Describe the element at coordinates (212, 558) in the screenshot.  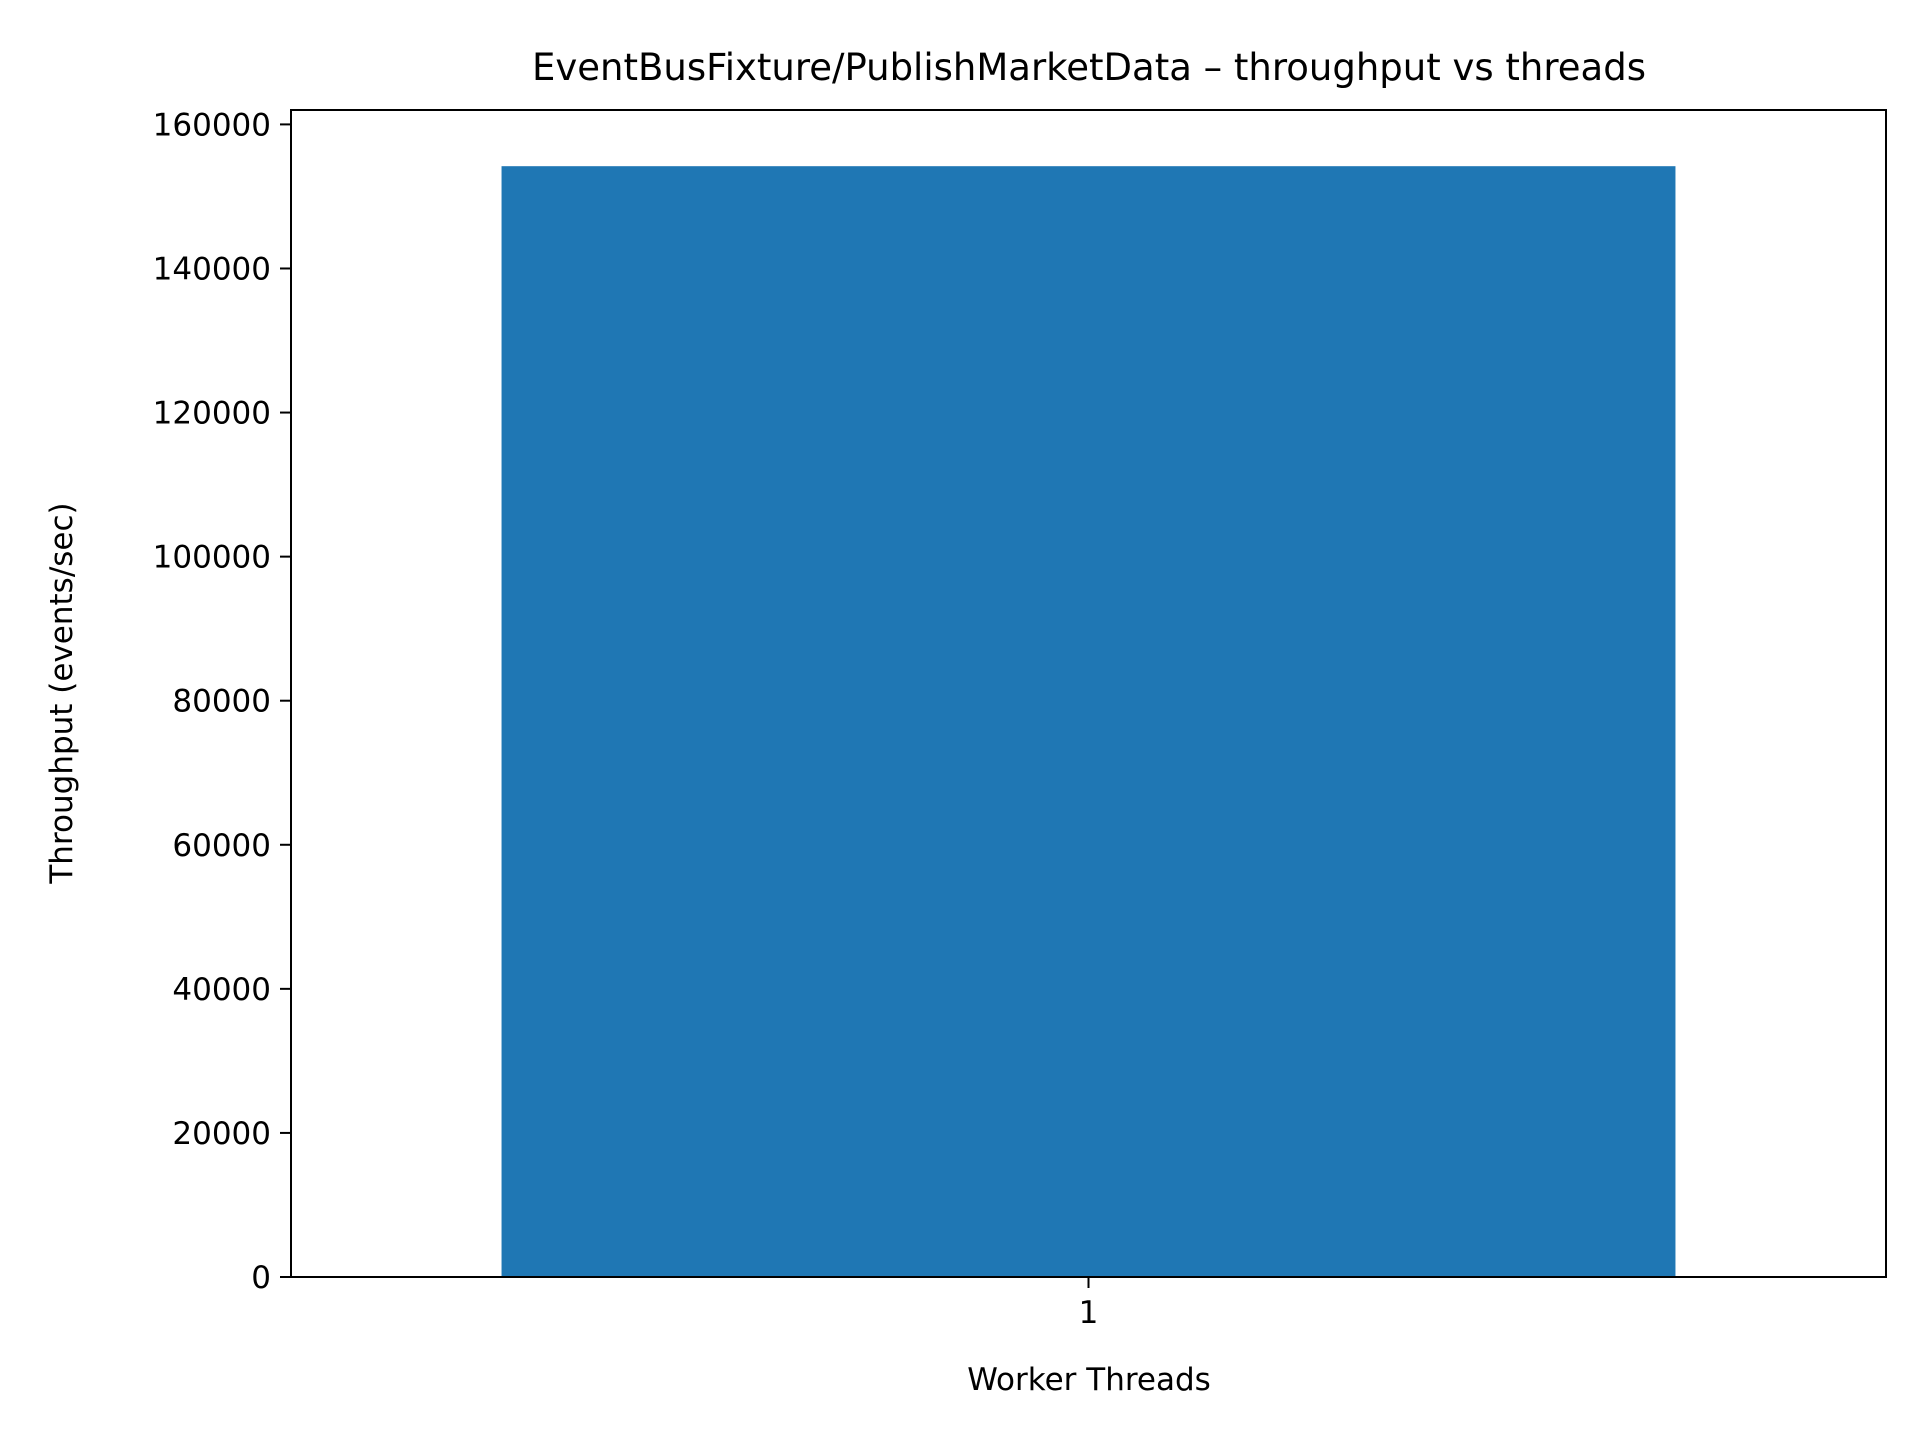
I see `y-tick-label: 100000` at that location.